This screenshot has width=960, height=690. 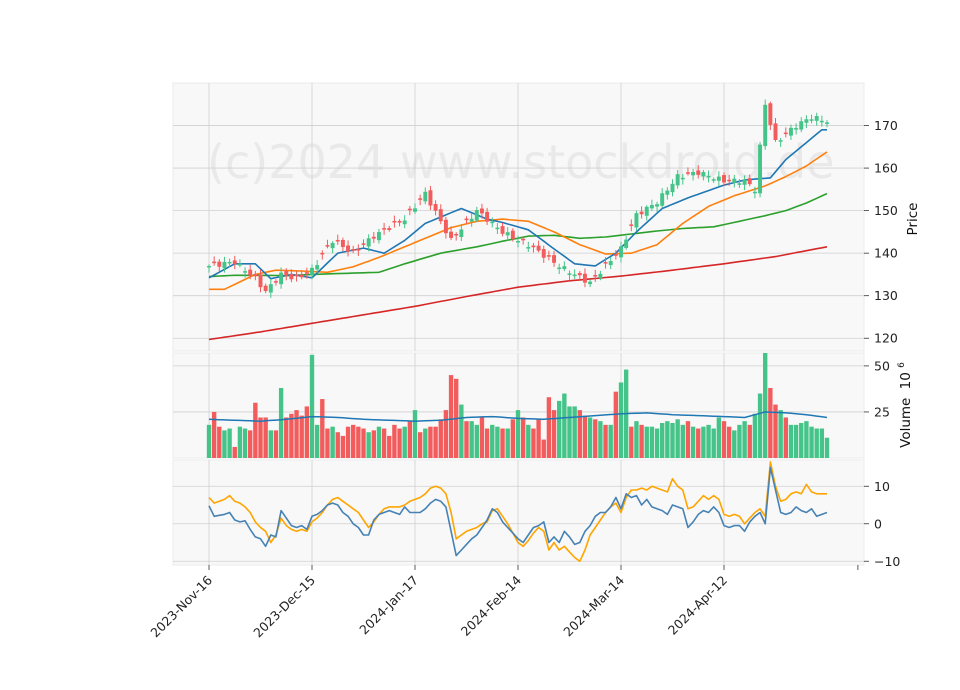 What do you see at coordinates (886, 210) in the screenshot?
I see `price-tick-150-label: 150` at bounding box center [886, 210].